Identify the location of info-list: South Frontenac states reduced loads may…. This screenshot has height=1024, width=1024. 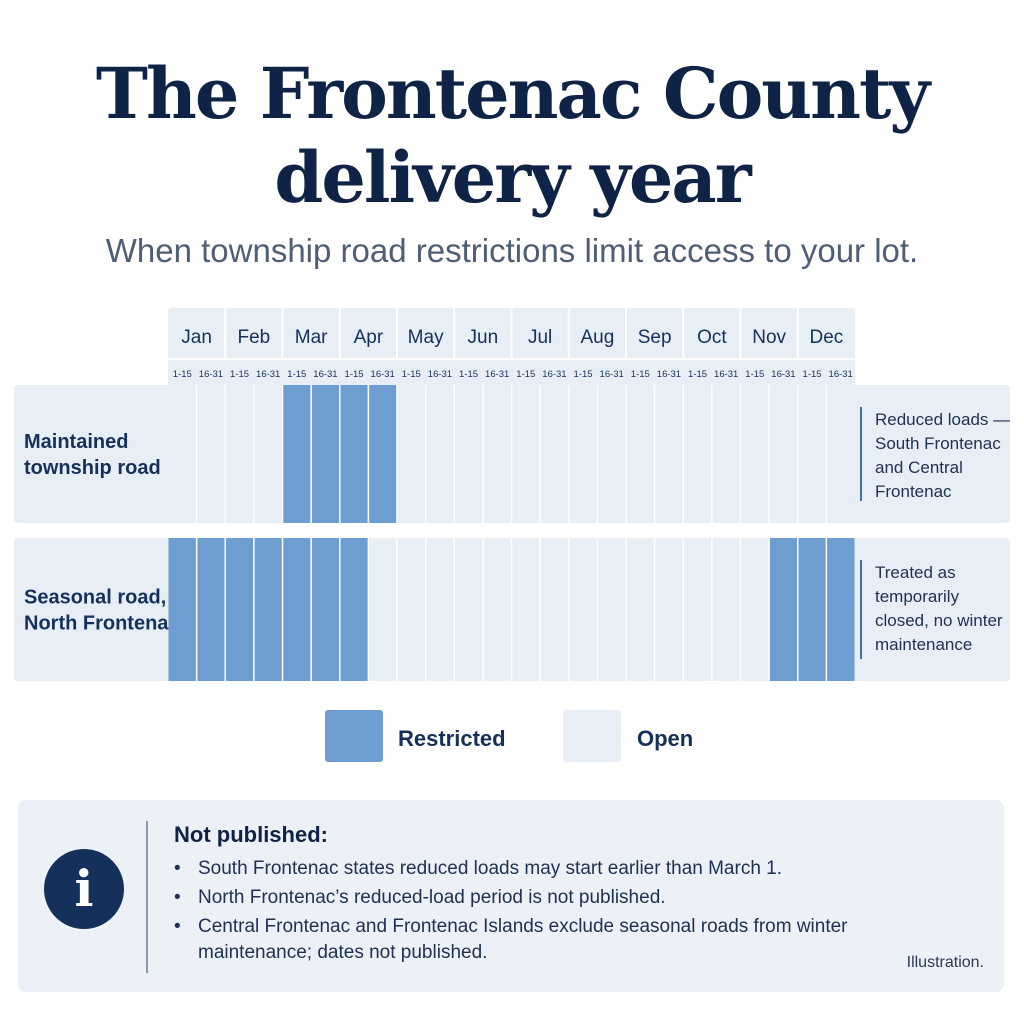
(524, 912).